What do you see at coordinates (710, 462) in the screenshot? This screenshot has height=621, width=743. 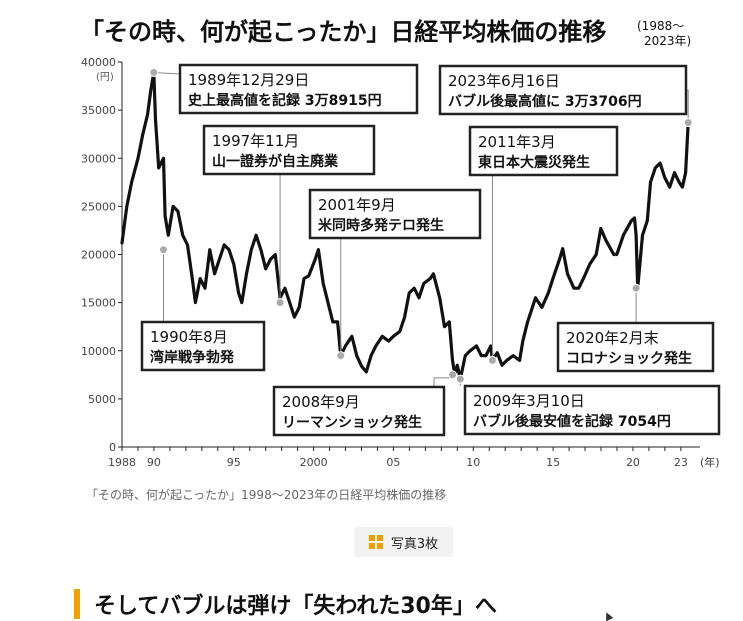 I see `x-unit-label: (年)` at bounding box center [710, 462].